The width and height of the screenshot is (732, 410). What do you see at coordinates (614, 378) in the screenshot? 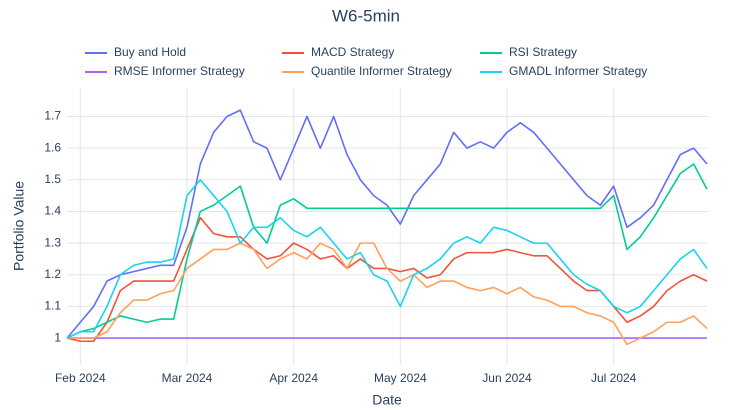
I see `x-tick-label: Jul 2024` at bounding box center [614, 378].